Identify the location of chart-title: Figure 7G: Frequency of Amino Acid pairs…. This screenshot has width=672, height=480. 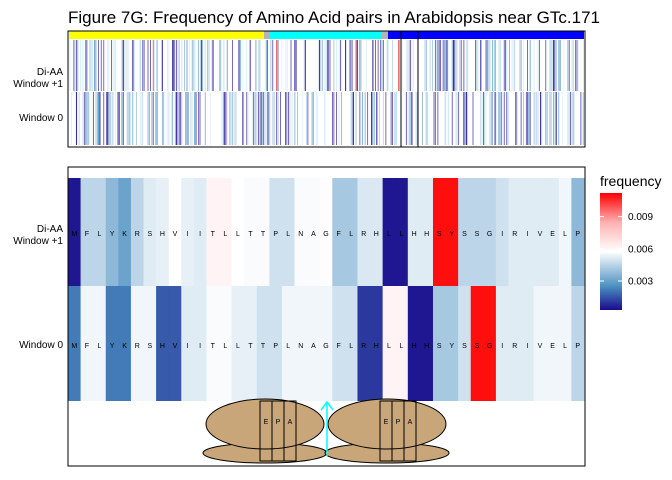
(334, 17).